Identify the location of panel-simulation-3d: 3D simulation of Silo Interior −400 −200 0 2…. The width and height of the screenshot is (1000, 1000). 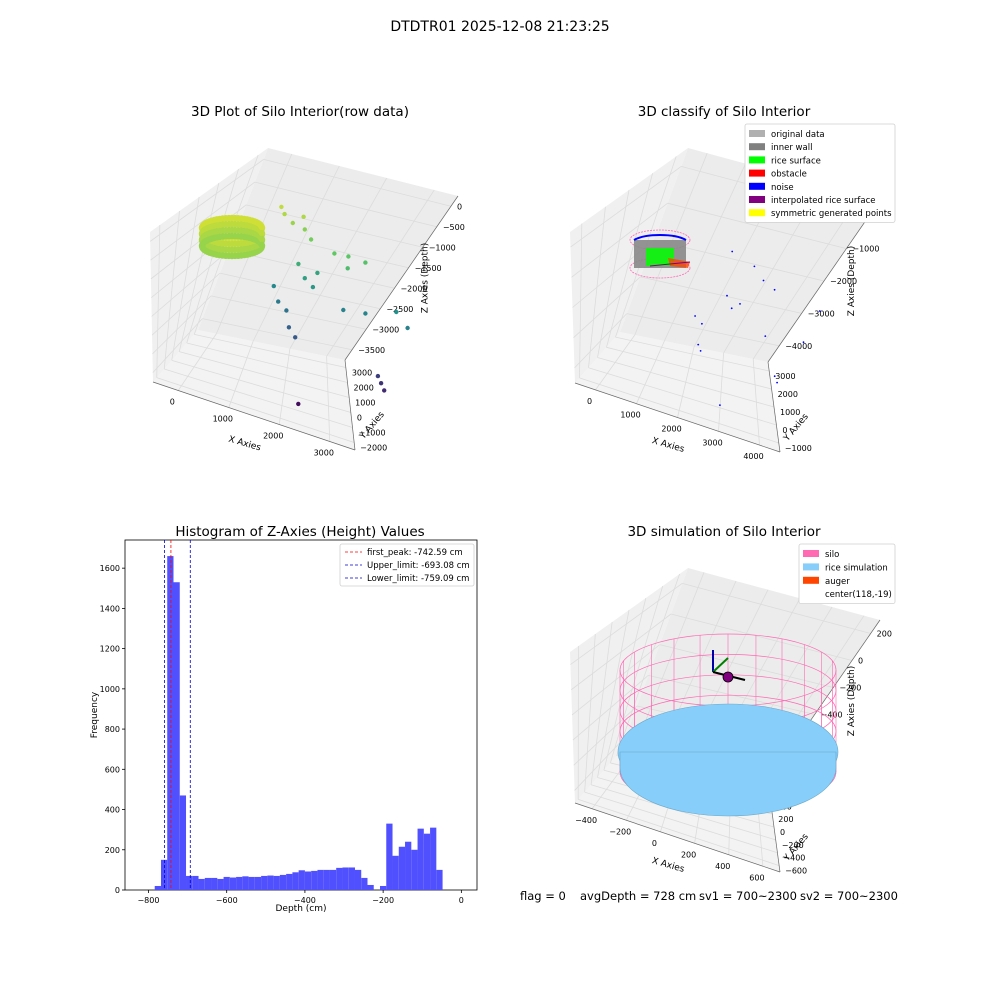
(733, 703).